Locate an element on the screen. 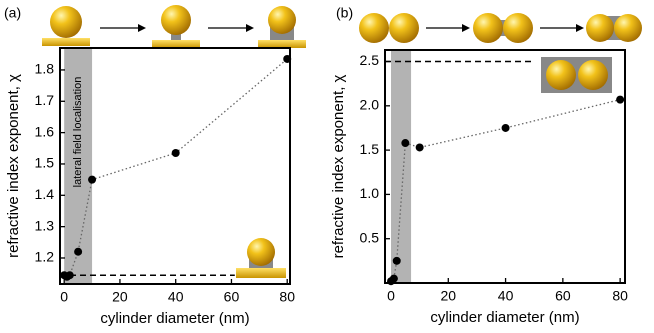  y-tick-label: 1.4 is located at coordinates (45, 194).